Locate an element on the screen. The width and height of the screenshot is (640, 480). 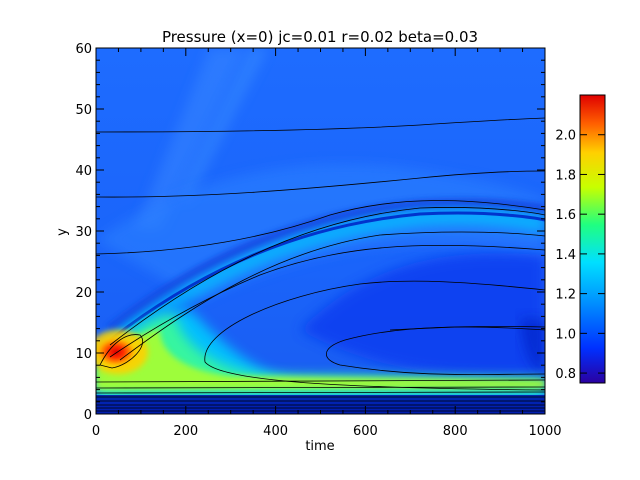
colorbar-tick-label: 1.2 is located at coordinates (565, 295).